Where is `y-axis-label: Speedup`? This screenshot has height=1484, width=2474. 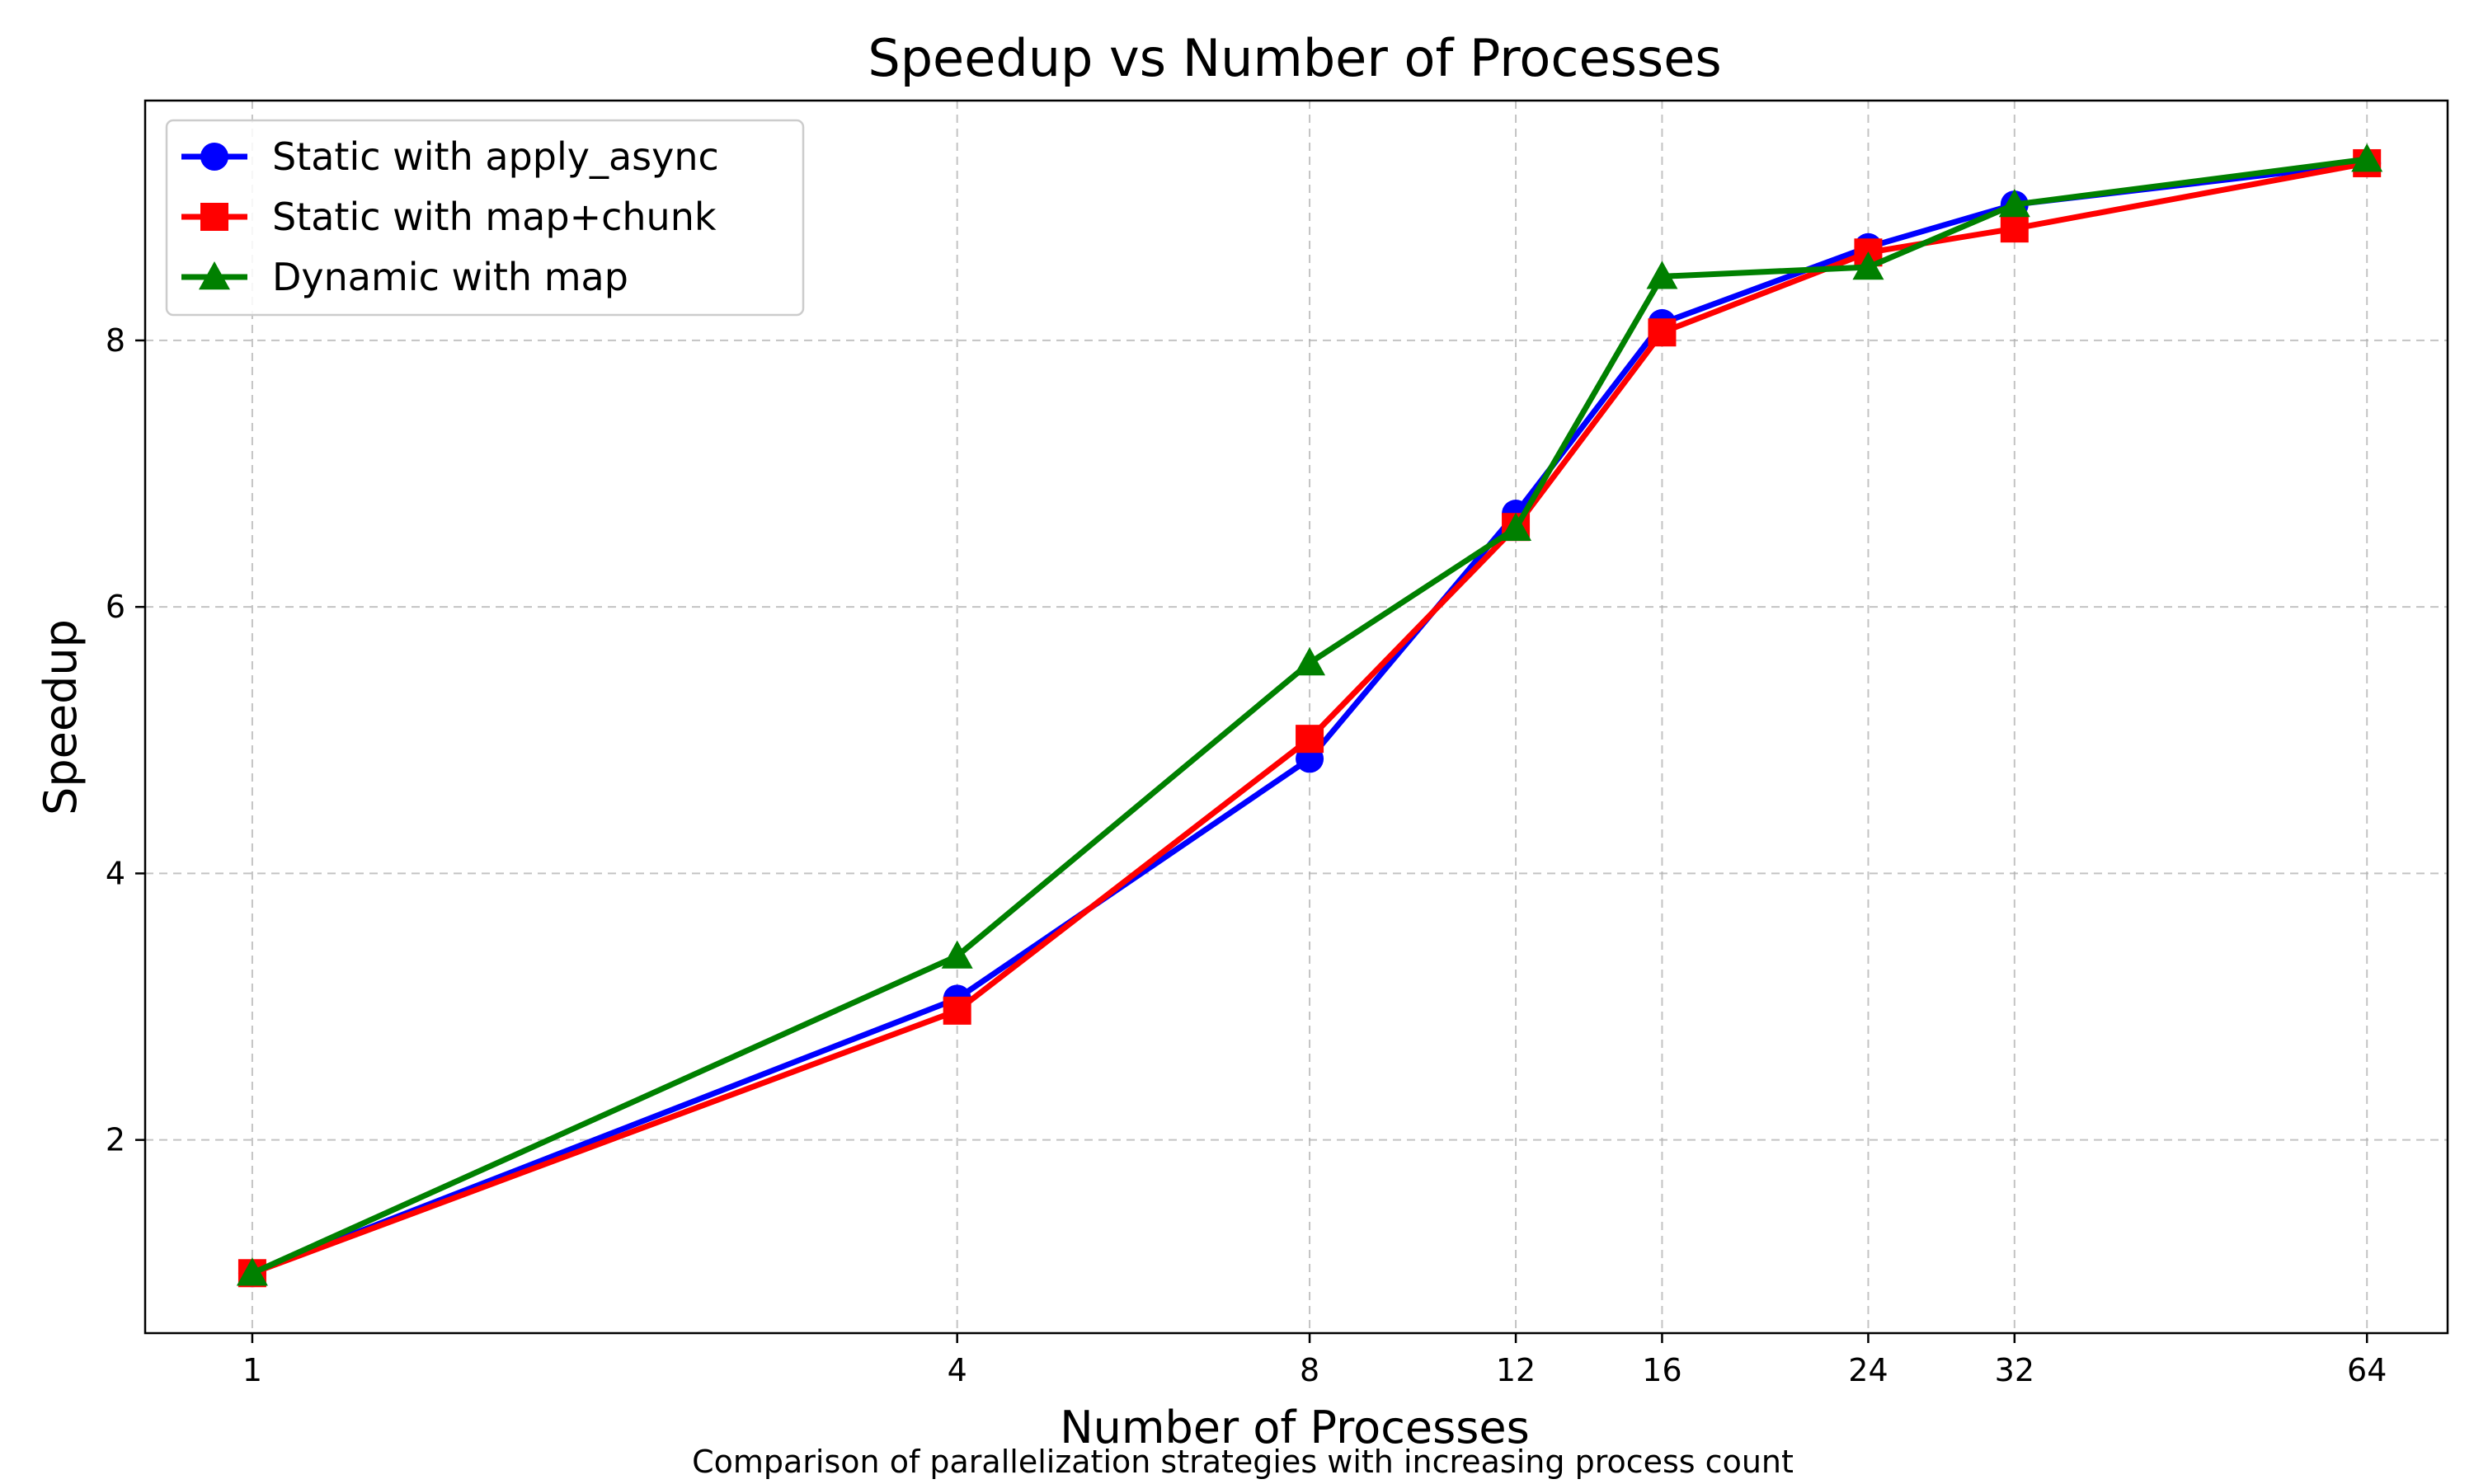
y-axis-label: Speedup is located at coordinates (61, 717).